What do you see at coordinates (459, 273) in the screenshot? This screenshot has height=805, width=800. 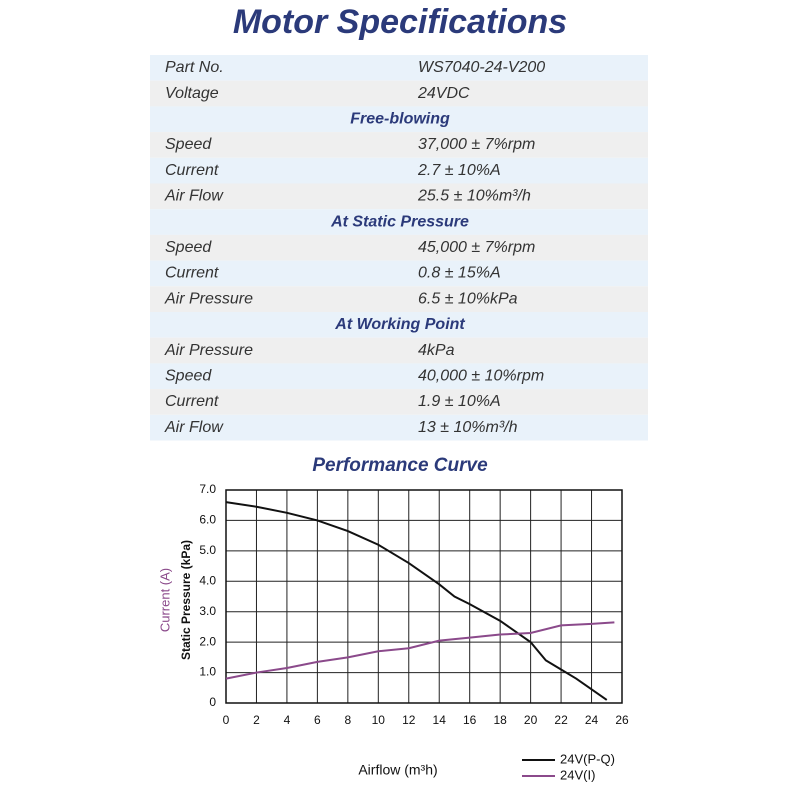 I see `spec-value: 0.8 ± 15%A` at bounding box center [459, 273].